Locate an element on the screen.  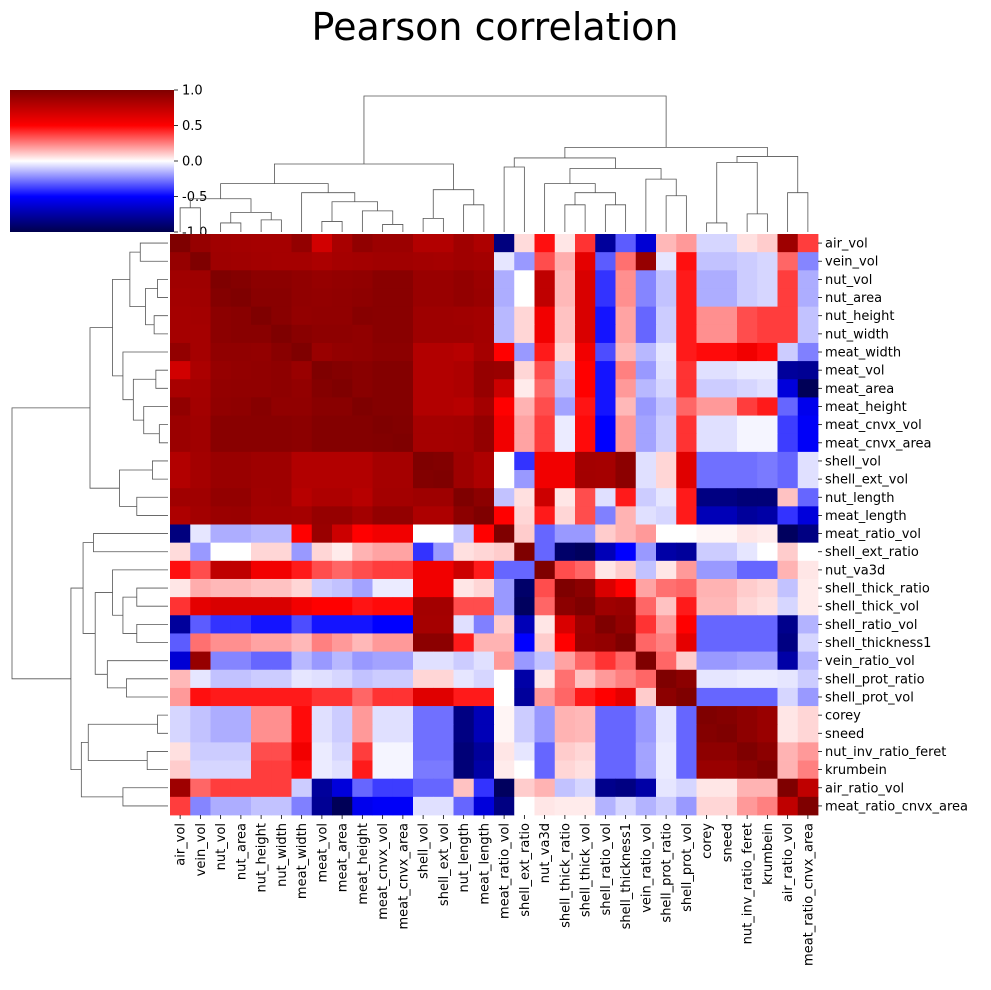
y-tick-label: shell_ext_ratio is located at coordinates (872, 552).